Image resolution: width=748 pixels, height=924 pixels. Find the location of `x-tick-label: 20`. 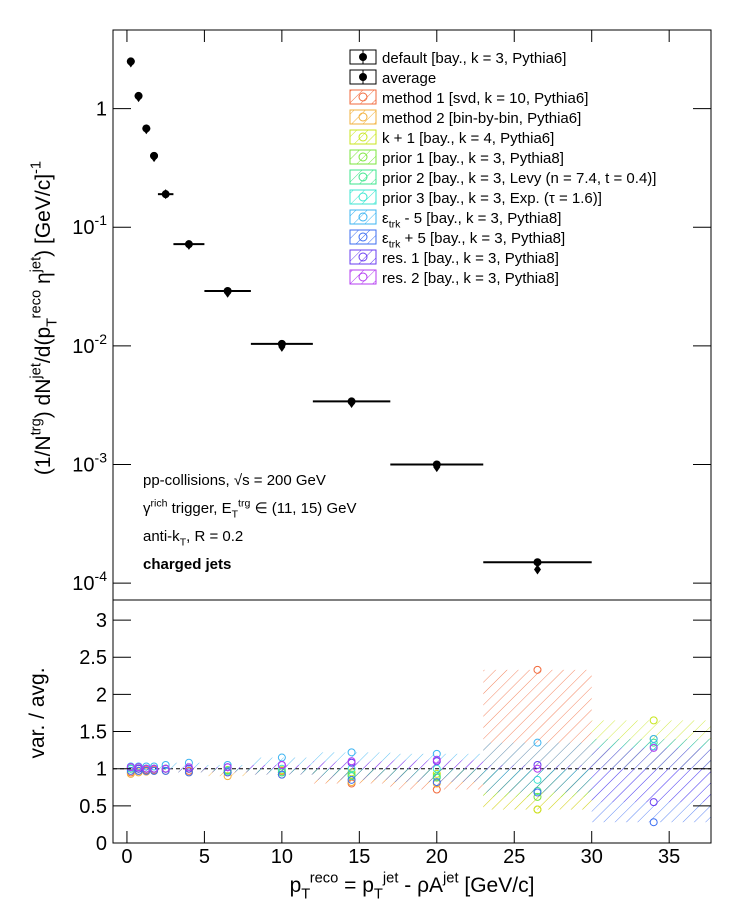

x-tick-label: 20 is located at coordinates (437, 857).